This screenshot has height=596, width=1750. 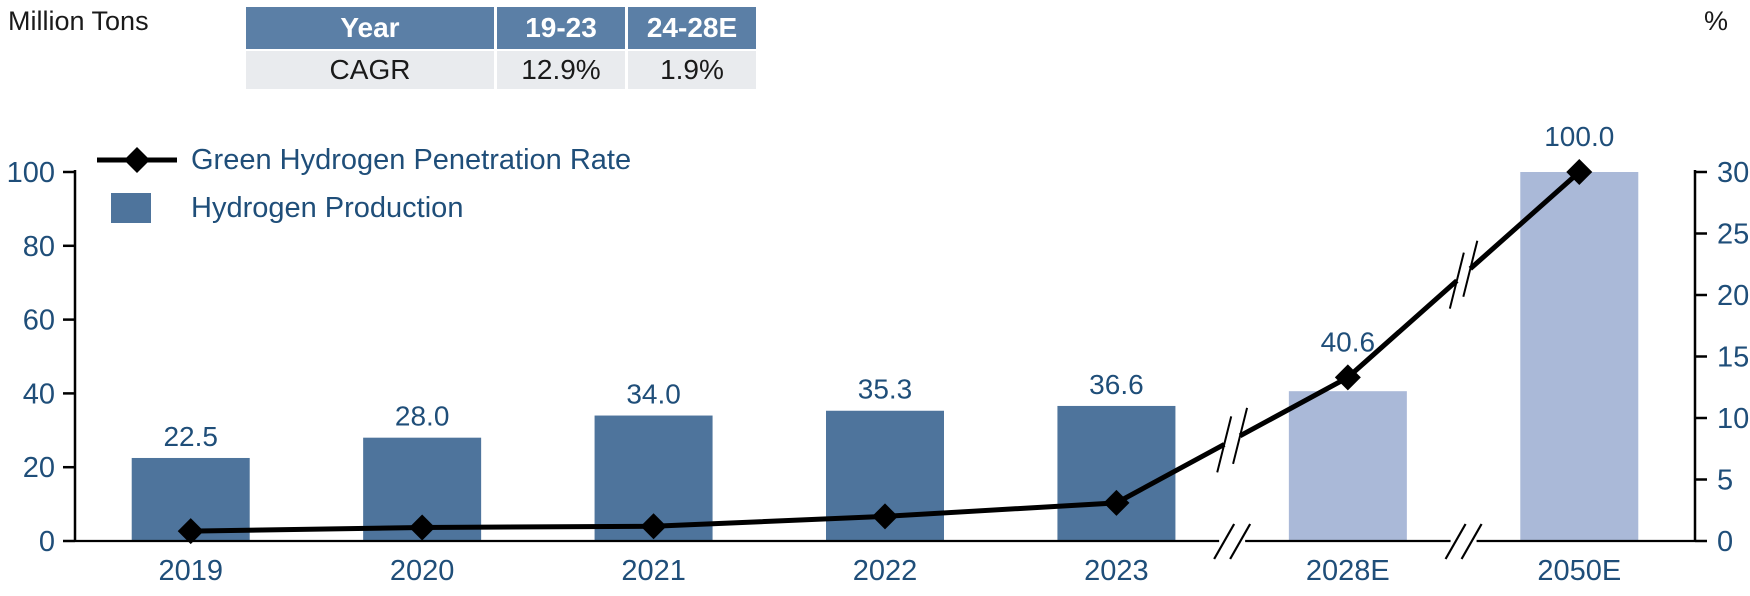 I want to click on table-header-24-28e: 24-28E, so click(x=692, y=28).